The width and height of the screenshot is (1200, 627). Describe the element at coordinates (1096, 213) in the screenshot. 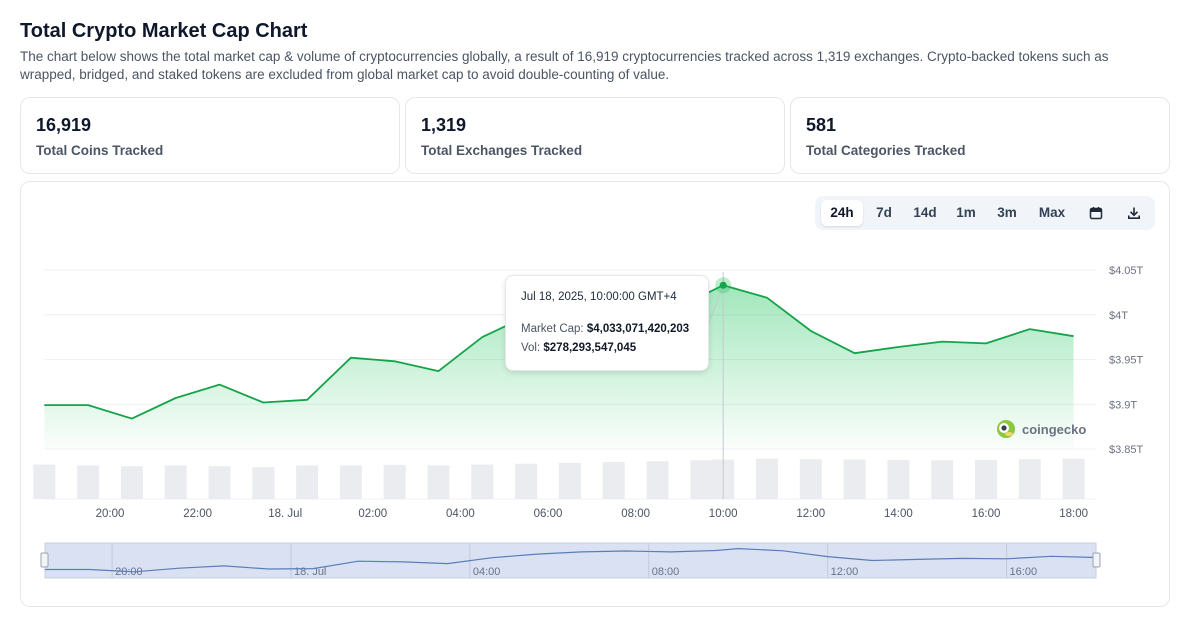

I see `calendar-icon` at that location.